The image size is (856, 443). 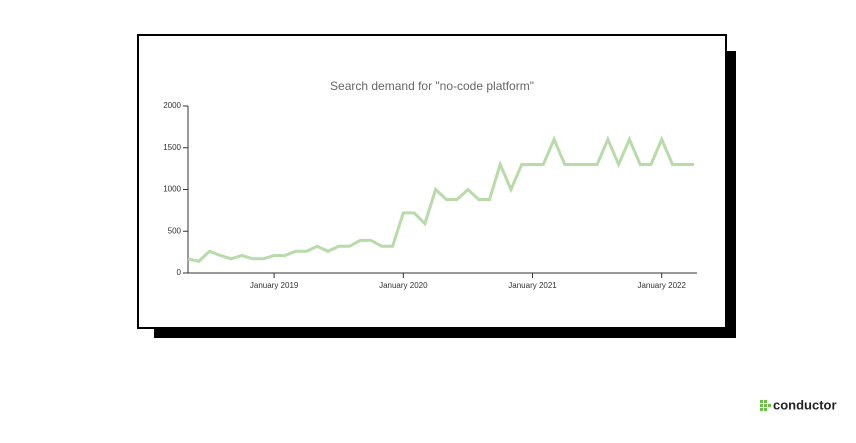 What do you see at coordinates (172, 189) in the screenshot?
I see `y-tick-label: 1000` at bounding box center [172, 189].